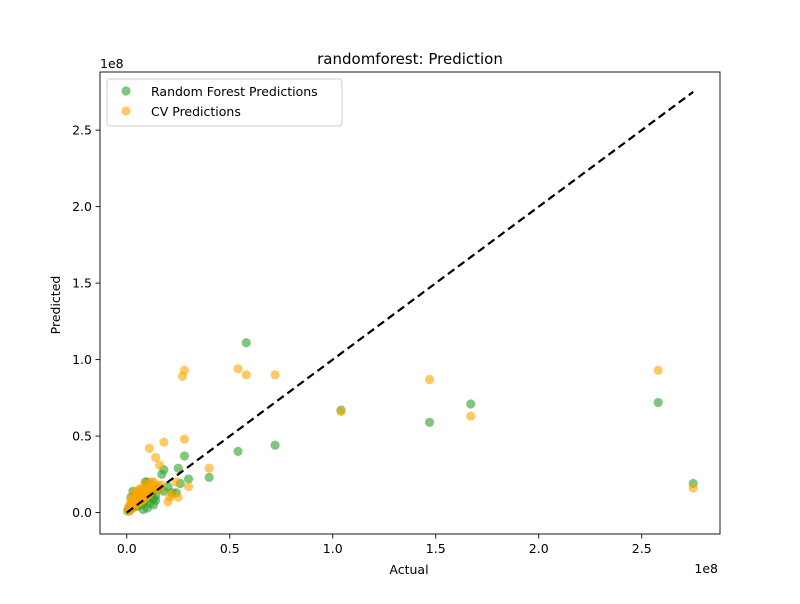 This screenshot has width=800, height=604. What do you see at coordinates (436, 548) in the screenshot?
I see `x-tick-label: 1.5` at bounding box center [436, 548].